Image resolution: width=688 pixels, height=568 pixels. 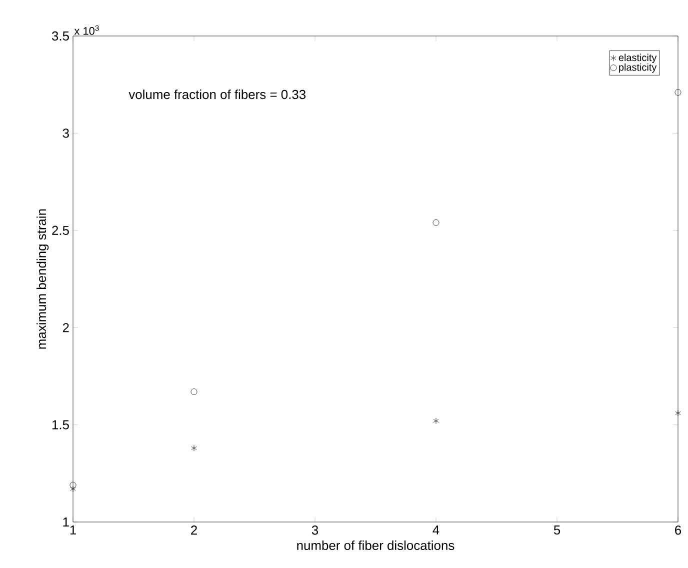 What do you see at coordinates (73, 530) in the screenshot?
I see `x-tick-label: 1` at bounding box center [73, 530].